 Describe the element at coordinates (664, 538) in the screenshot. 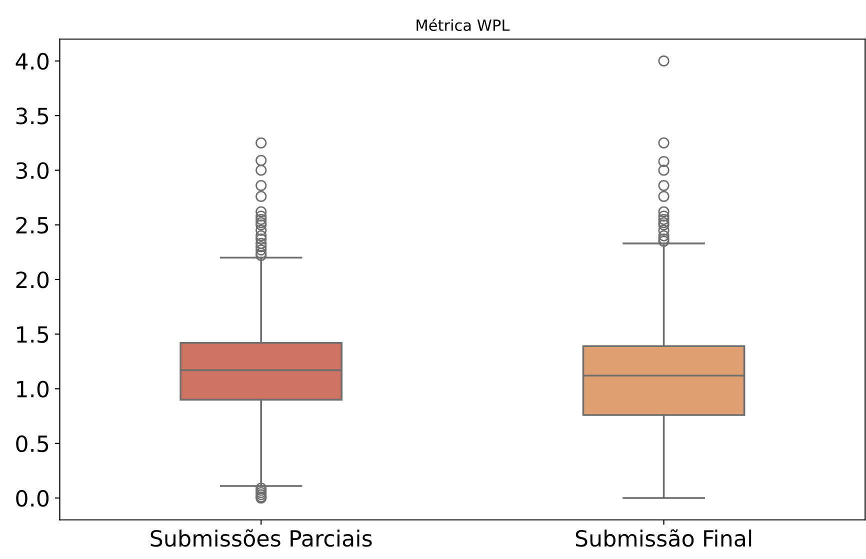

I see `x-tick-label: Submissão Final` at that location.